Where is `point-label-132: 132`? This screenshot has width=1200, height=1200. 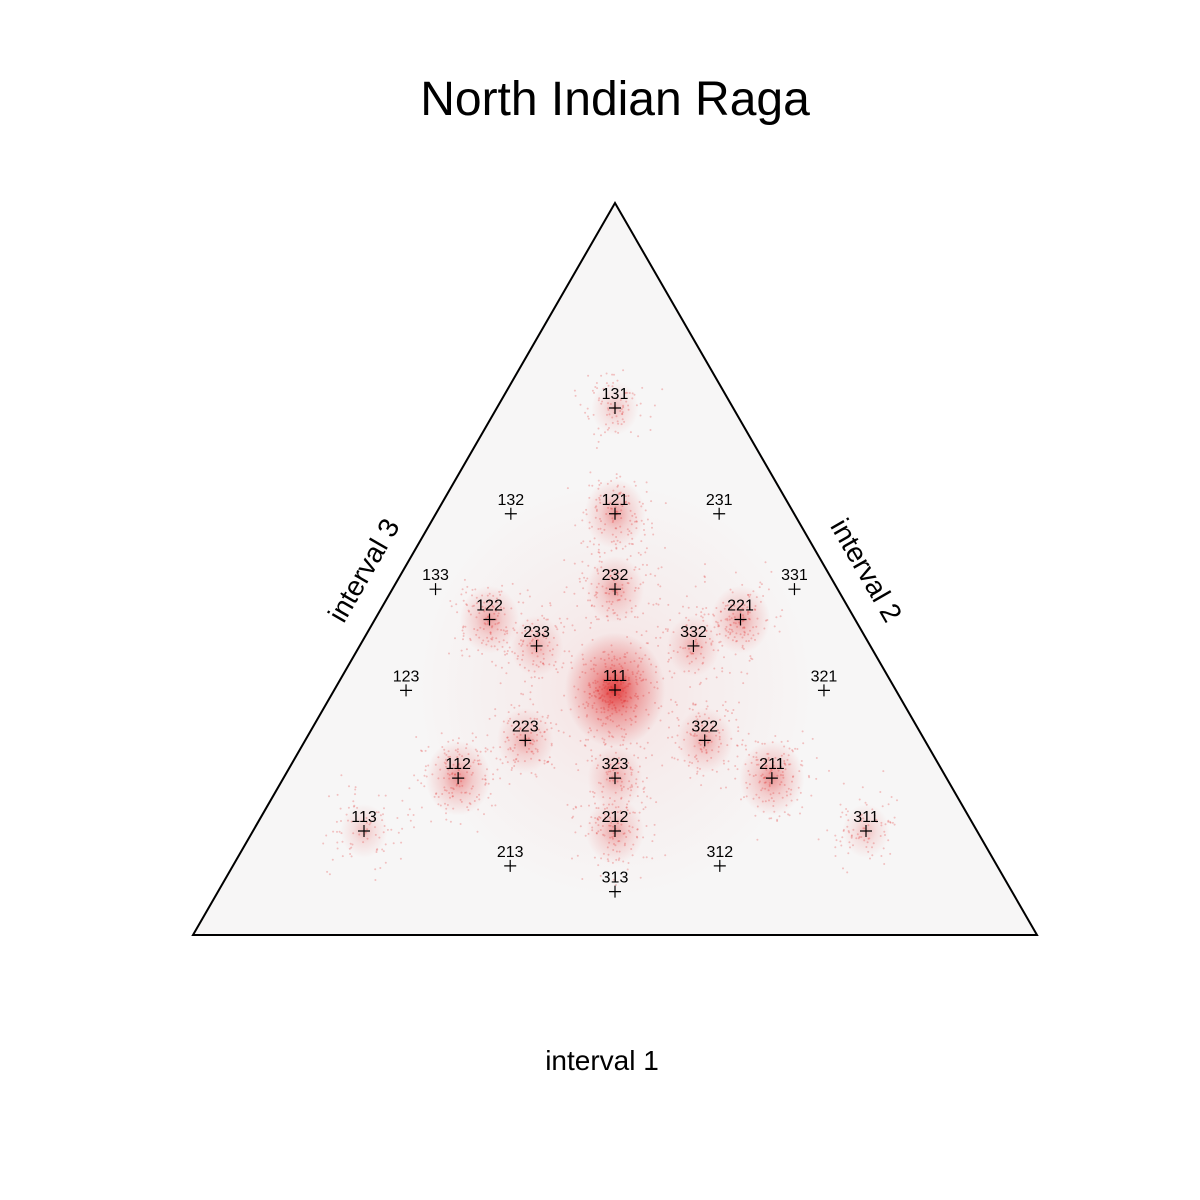 point-label-132: 132 is located at coordinates (510, 500).